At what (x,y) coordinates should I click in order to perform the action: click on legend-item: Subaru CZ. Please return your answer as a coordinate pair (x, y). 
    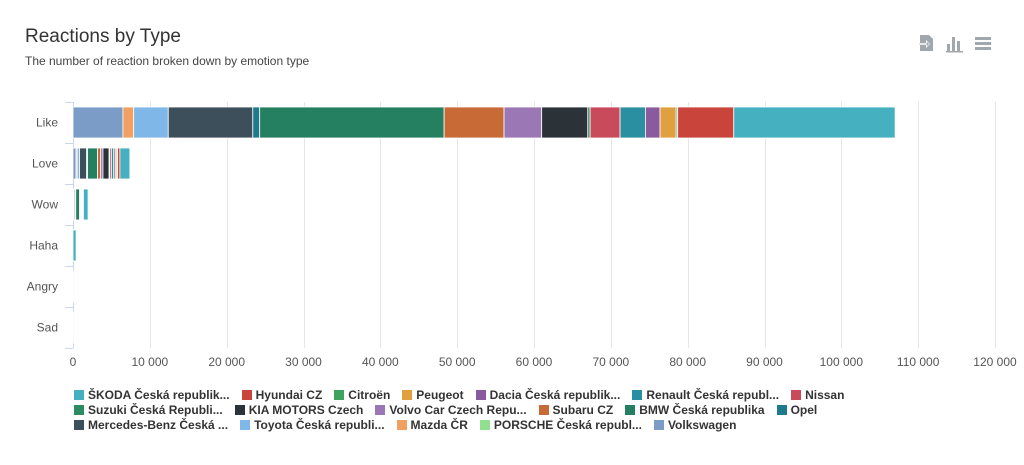
    Looking at the image, I should click on (576, 410).